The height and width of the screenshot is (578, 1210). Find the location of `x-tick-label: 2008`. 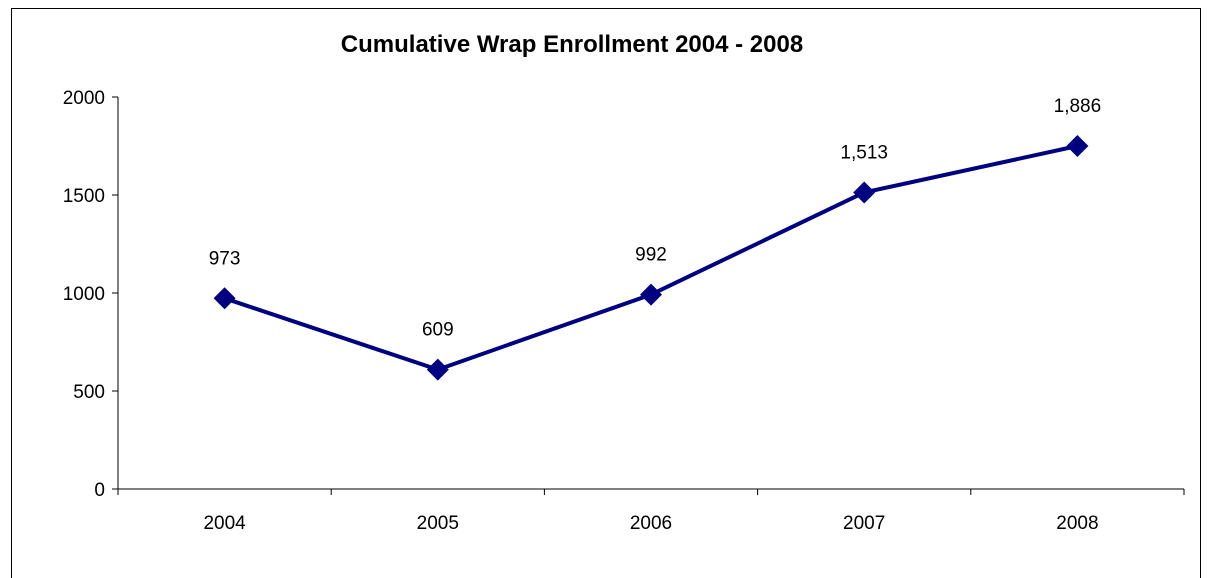

x-tick-label: 2008 is located at coordinates (1077, 523).